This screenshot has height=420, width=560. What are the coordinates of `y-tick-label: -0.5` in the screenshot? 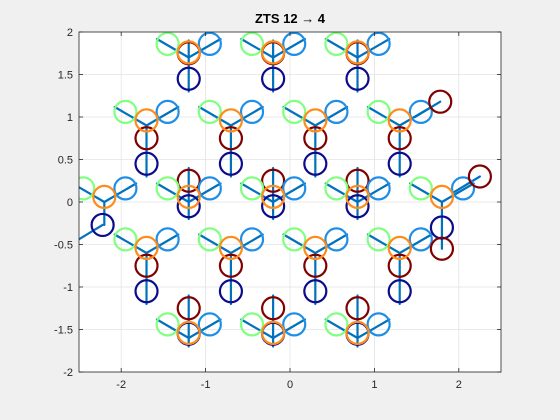 It's located at (63, 246).